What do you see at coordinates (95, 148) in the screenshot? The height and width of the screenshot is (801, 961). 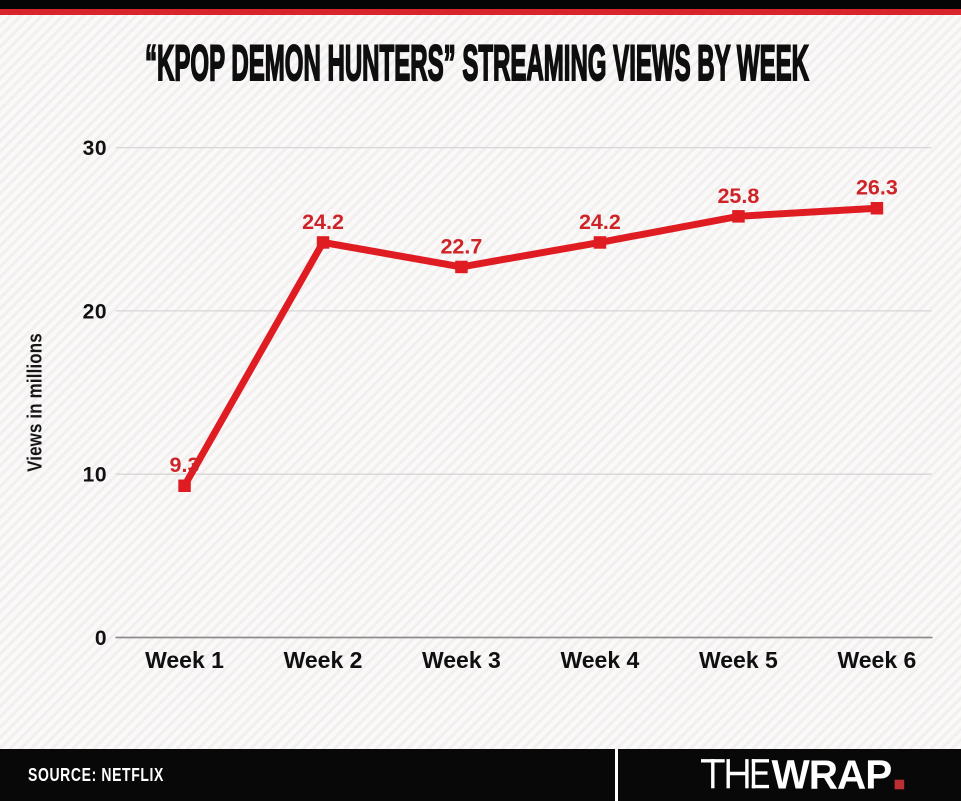 I see `svg-text: 30` at bounding box center [95, 148].